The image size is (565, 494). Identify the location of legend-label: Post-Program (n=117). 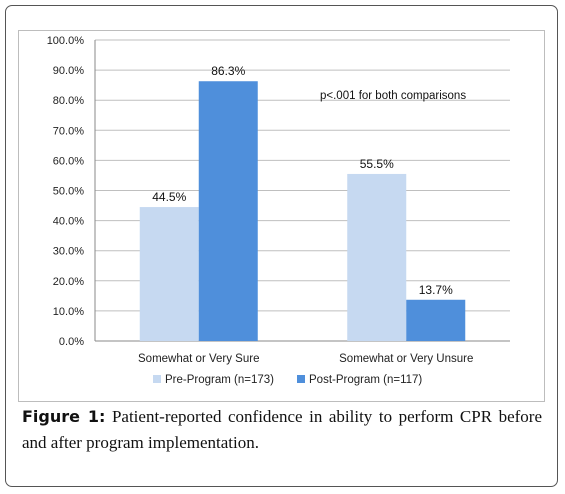
(365, 380).